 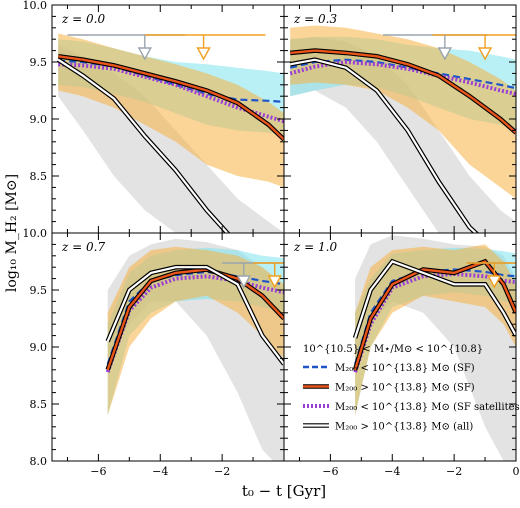 I want to click on y-axis-label: log₁₀ M_H₂ [M⊙], so click(x=12, y=233).